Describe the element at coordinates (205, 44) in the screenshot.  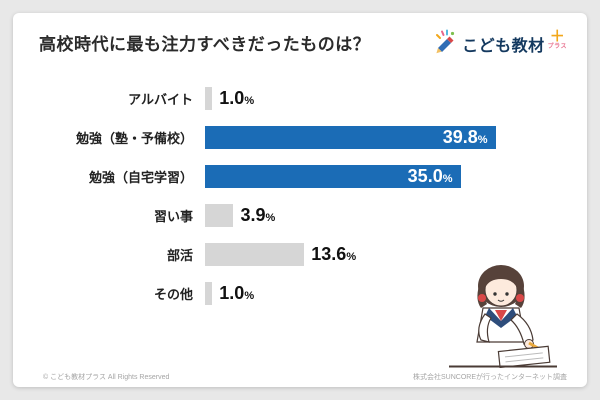
I see `page-title: 高校時代に最も注力すべきだったものは？` at that location.